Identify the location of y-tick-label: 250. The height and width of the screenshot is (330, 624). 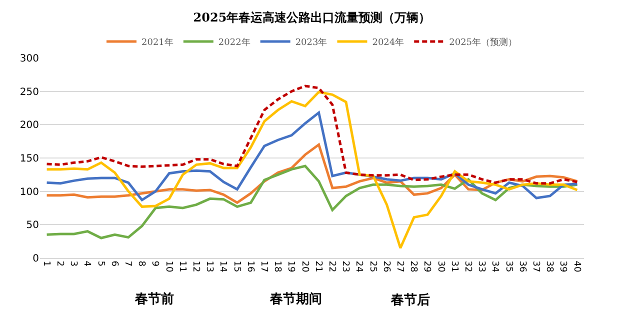
(29, 92).